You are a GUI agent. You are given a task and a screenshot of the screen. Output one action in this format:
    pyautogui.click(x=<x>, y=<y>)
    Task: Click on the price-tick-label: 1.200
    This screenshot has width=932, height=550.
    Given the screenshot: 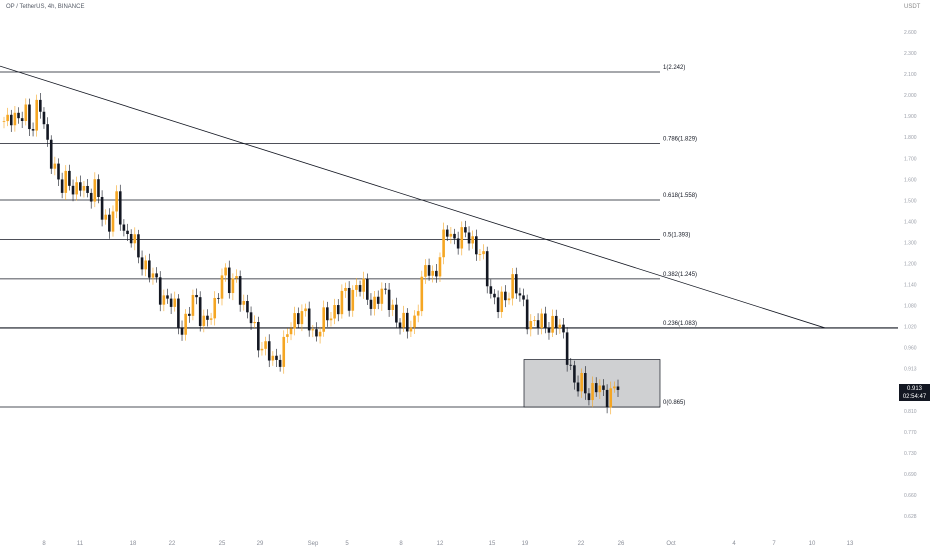 What is the action you would take?
    pyautogui.click(x=910, y=264)
    